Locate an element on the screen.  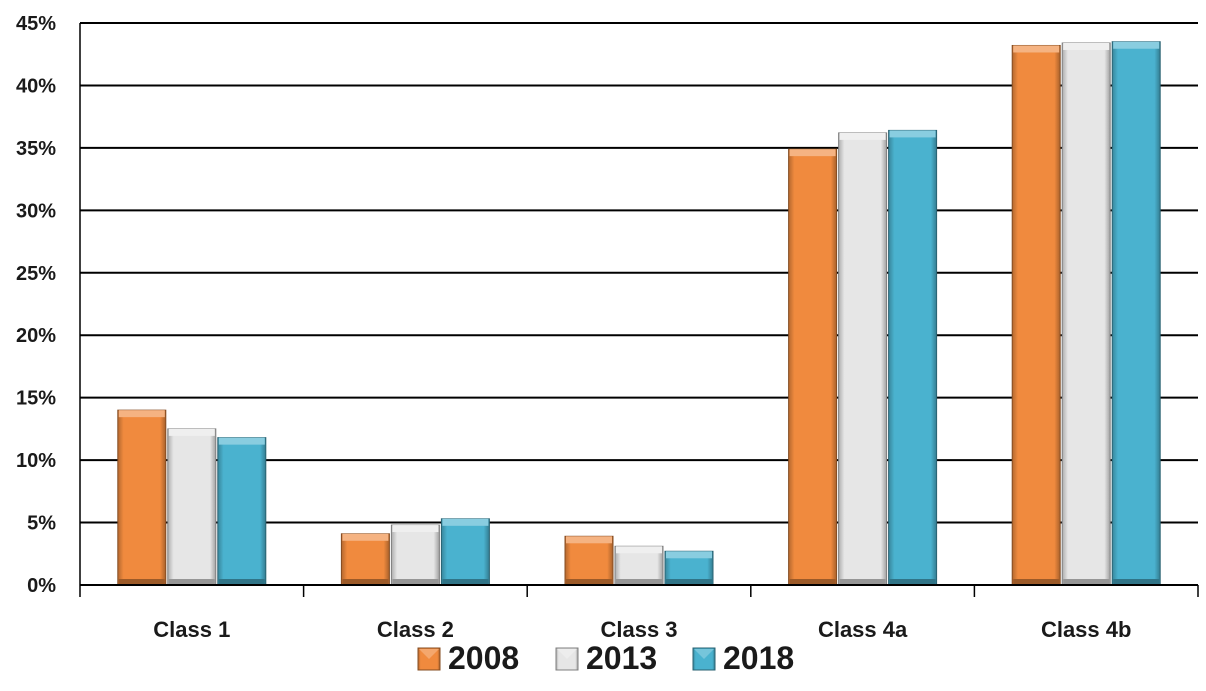
legend-item-2013: 2013 is located at coordinates (606, 658).